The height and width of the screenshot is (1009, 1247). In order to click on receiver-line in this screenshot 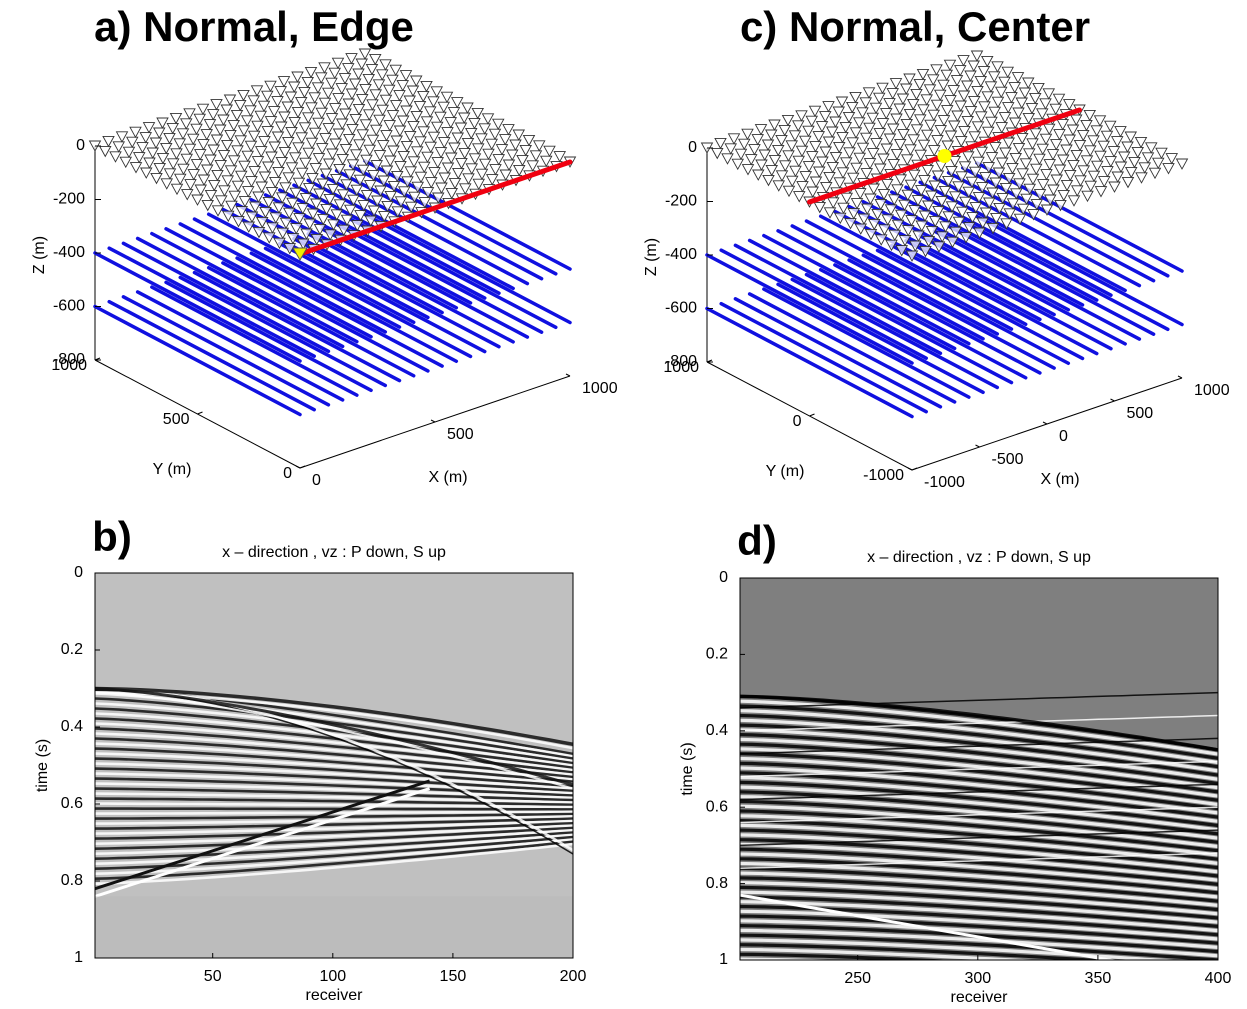, I will do `click(435, 208)`.